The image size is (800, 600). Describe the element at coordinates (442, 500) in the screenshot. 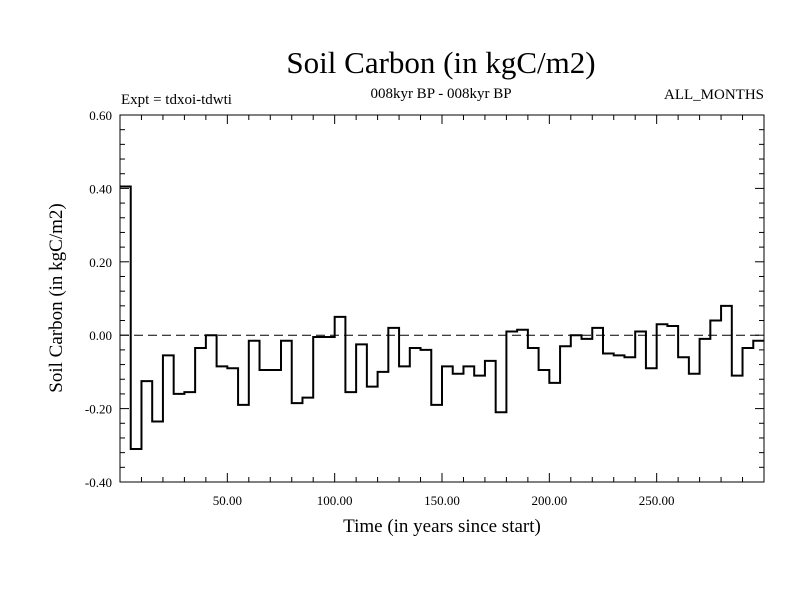

I see `x-tick-label: 150.00` at that location.